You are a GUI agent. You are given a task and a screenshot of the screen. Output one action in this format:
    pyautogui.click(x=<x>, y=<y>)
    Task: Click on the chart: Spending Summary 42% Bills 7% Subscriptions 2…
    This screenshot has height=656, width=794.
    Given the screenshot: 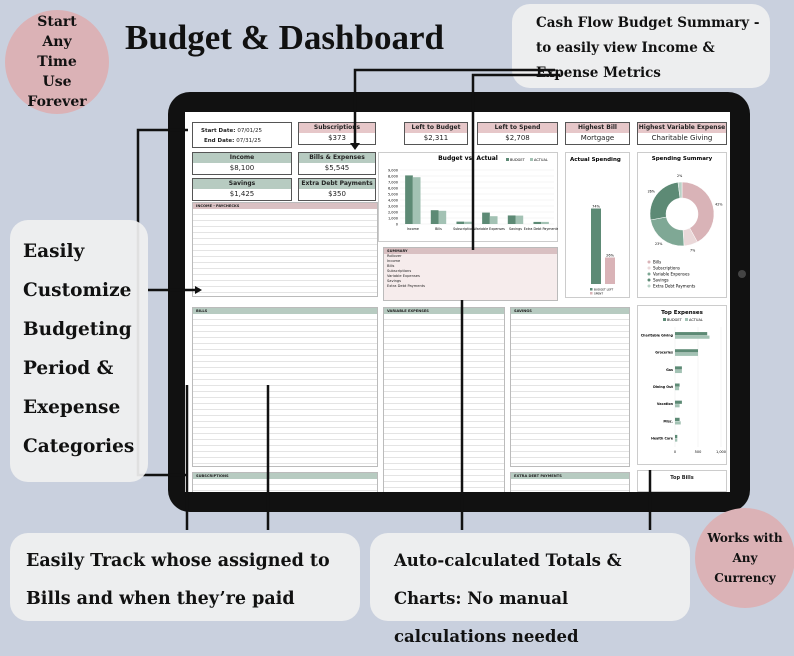 What is the action you would take?
    pyautogui.click(x=682, y=225)
    